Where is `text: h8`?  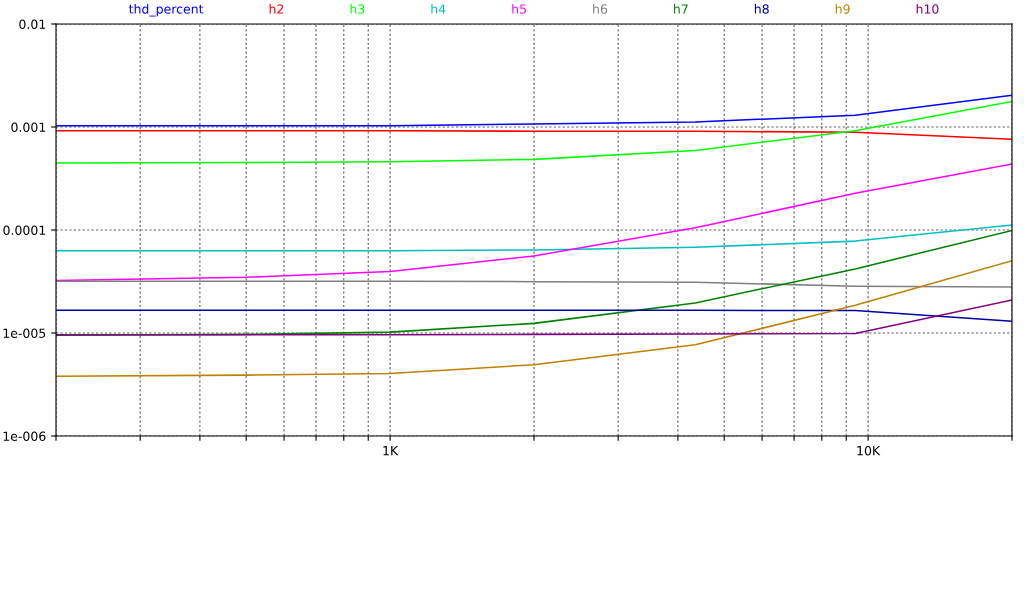 text: h8 is located at coordinates (761, 9).